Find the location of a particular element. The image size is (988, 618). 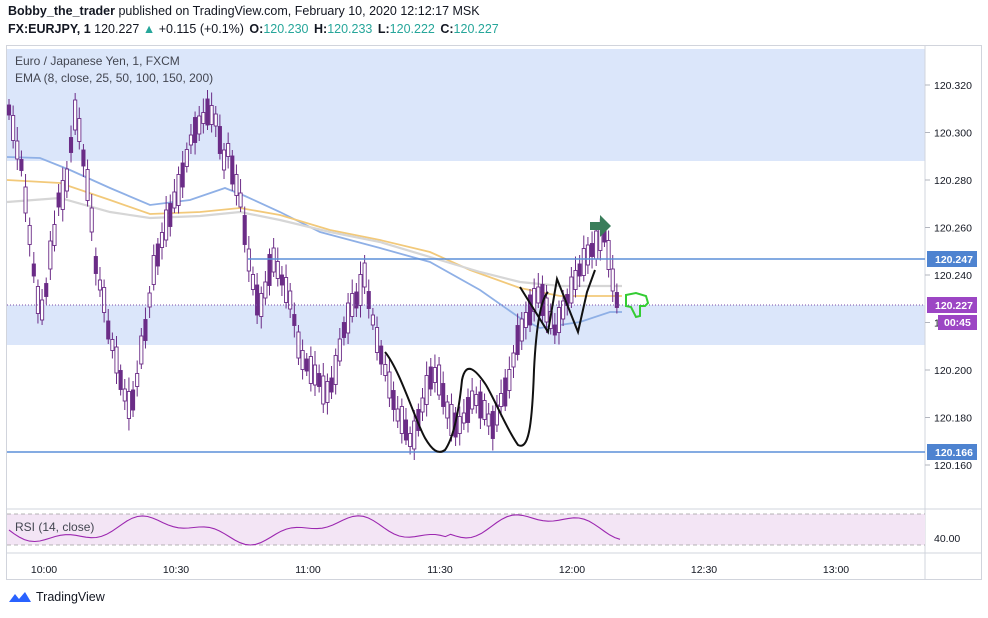

svg-text: 120.247 is located at coordinates (954, 260).